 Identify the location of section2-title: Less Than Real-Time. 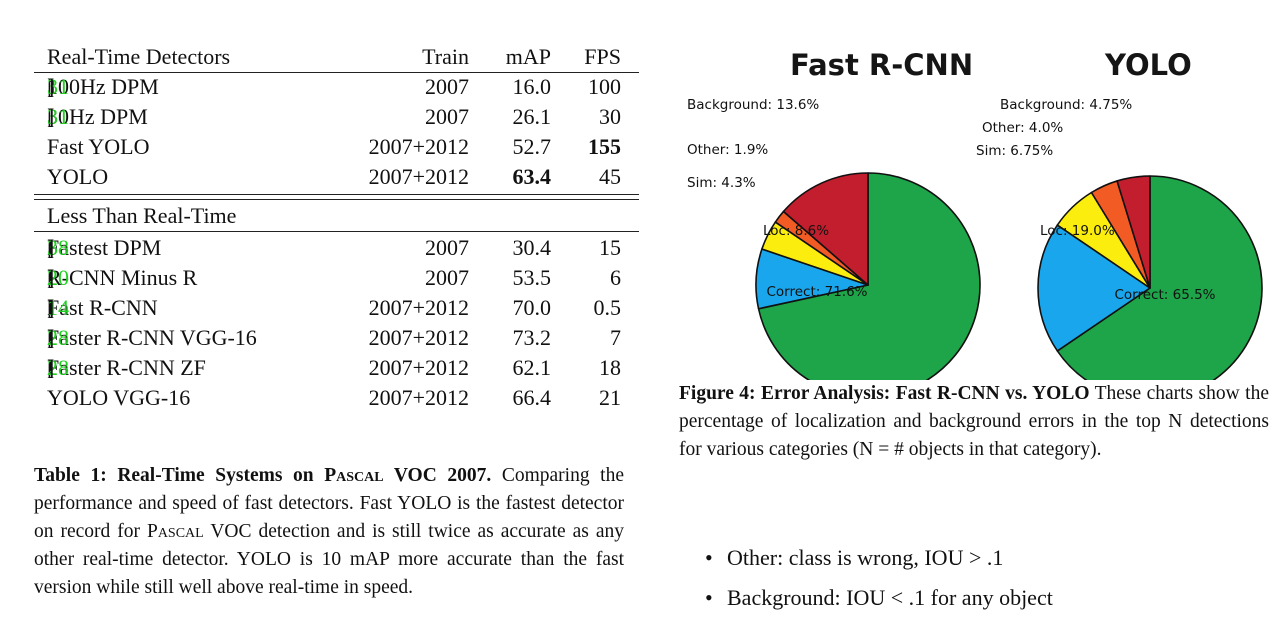
(142, 215).